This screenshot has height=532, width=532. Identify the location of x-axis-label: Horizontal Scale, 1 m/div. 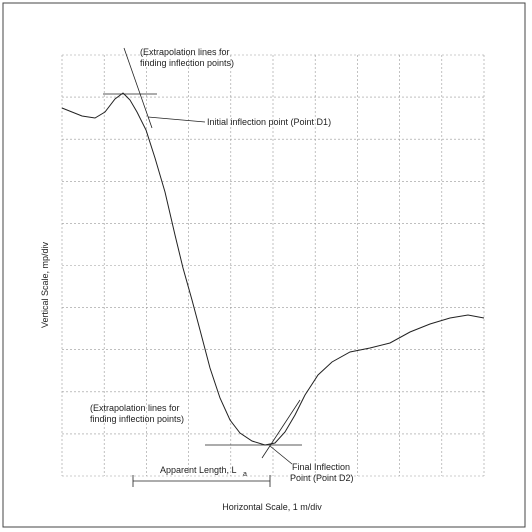
(272, 507).